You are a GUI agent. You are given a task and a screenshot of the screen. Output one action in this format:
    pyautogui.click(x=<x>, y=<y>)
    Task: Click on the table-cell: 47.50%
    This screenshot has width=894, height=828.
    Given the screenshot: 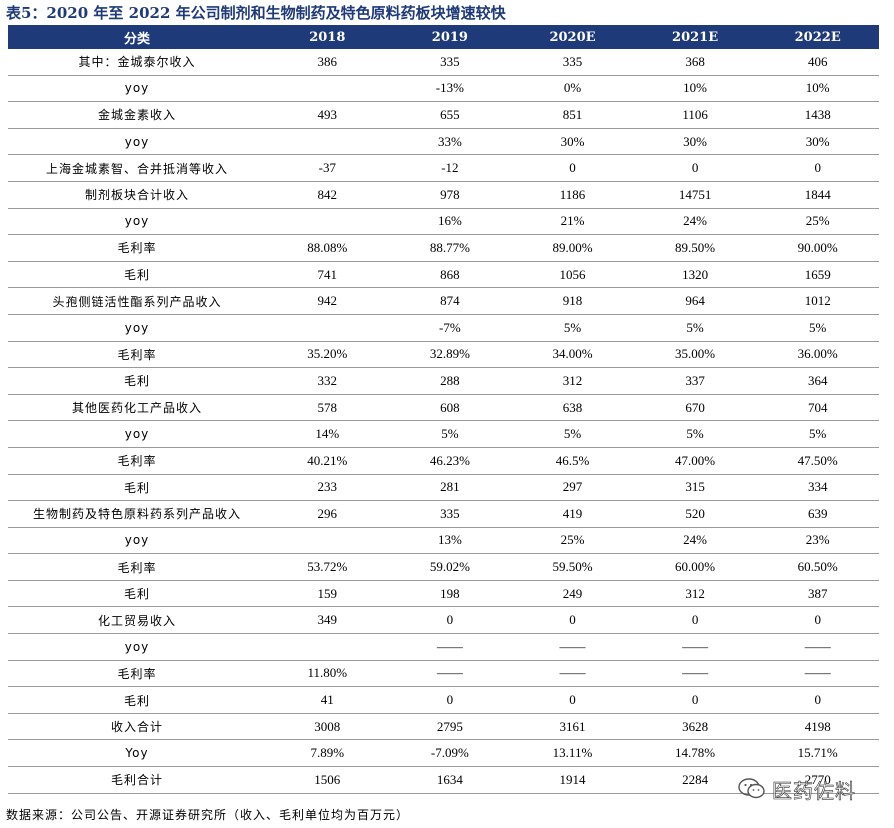 What is the action you would take?
    pyautogui.click(x=817, y=461)
    